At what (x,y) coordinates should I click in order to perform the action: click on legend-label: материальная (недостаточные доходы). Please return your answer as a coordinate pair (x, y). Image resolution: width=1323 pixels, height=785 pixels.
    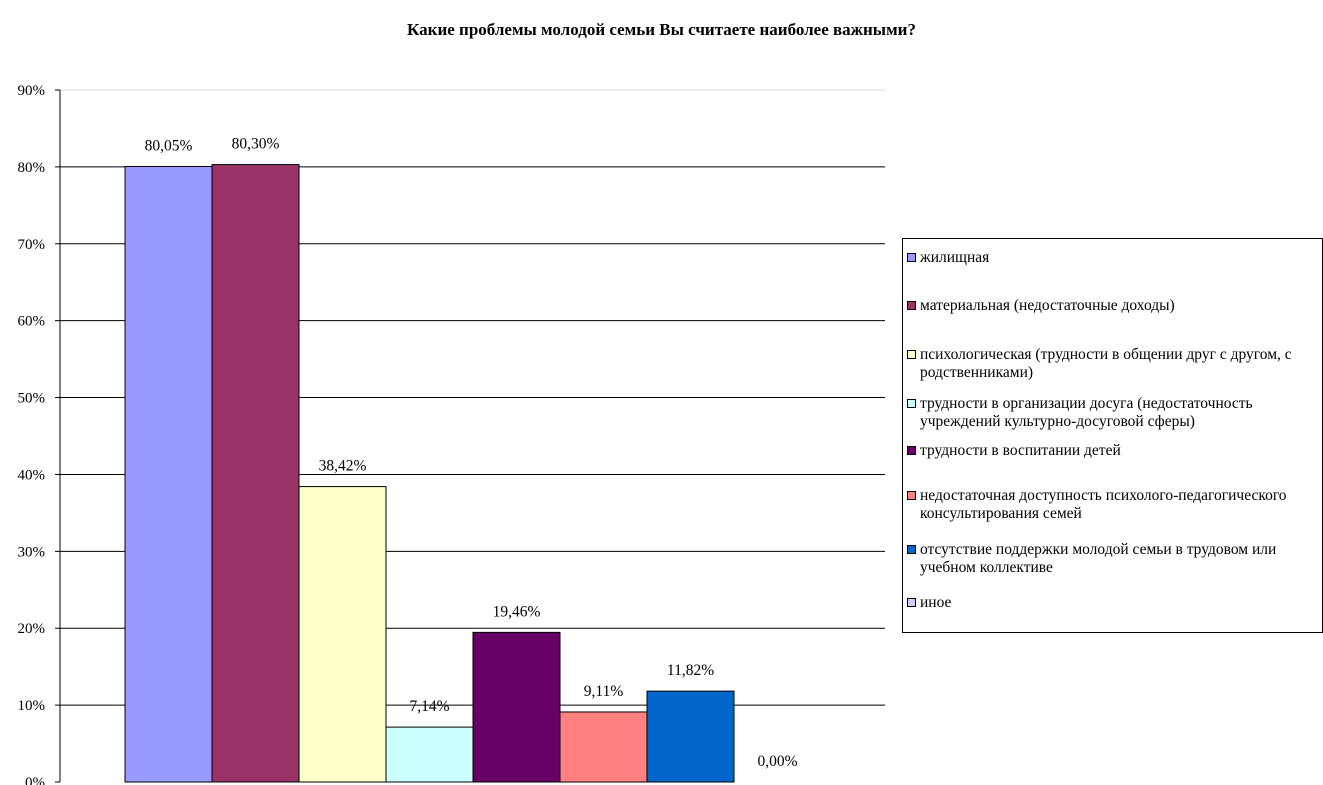
    Looking at the image, I should click on (1047, 305).